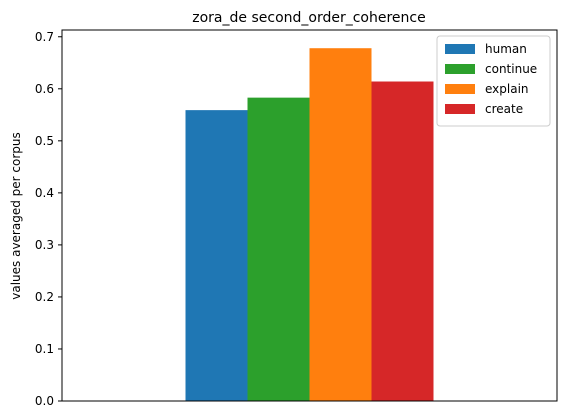 Image resolution: width=567 pixels, height=418 pixels. Describe the element at coordinates (44, 401) in the screenshot. I see `y-tick-label: 0.0` at that location.